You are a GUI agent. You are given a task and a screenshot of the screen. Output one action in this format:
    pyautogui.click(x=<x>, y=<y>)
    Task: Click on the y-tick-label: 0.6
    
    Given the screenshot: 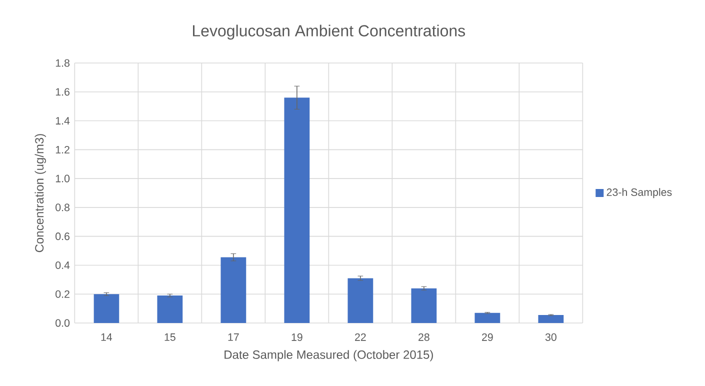 What is the action you would take?
    pyautogui.click(x=63, y=236)
    